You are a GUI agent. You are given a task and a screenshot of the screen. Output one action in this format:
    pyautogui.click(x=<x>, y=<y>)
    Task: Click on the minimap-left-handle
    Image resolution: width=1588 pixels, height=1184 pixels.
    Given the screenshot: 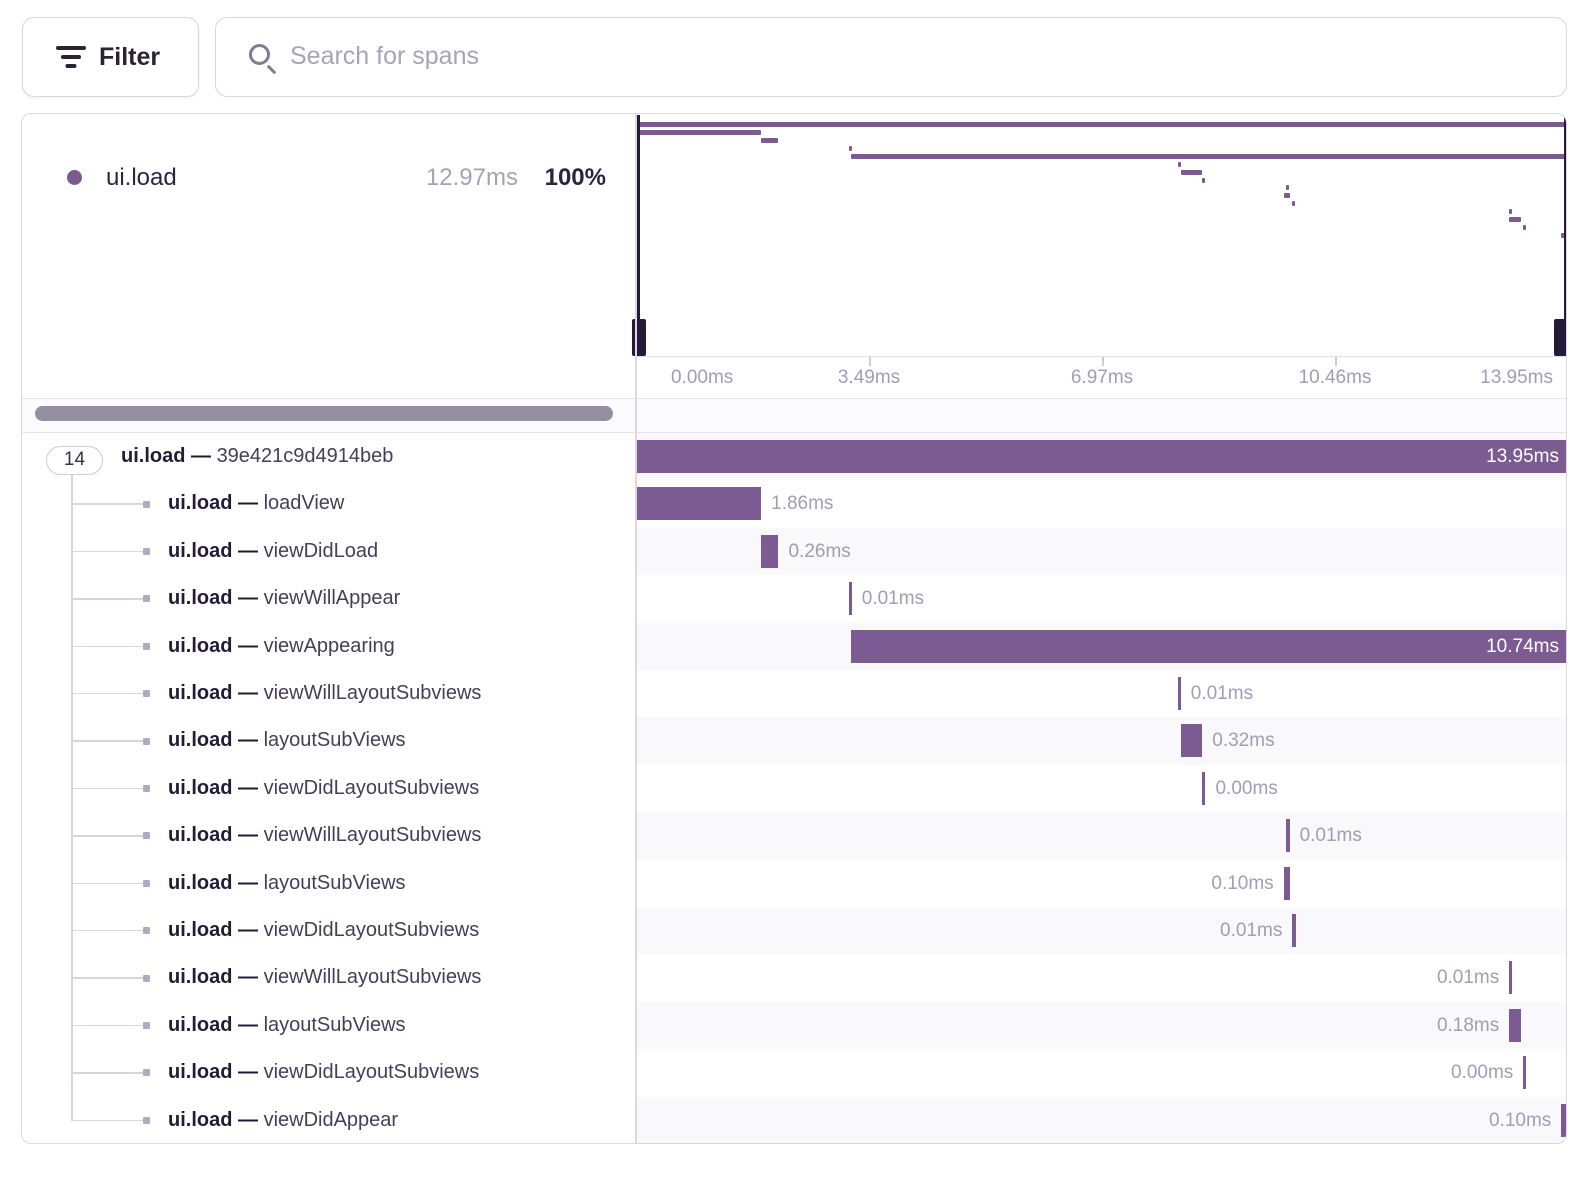 What is the action you would take?
    pyautogui.click(x=638, y=235)
    